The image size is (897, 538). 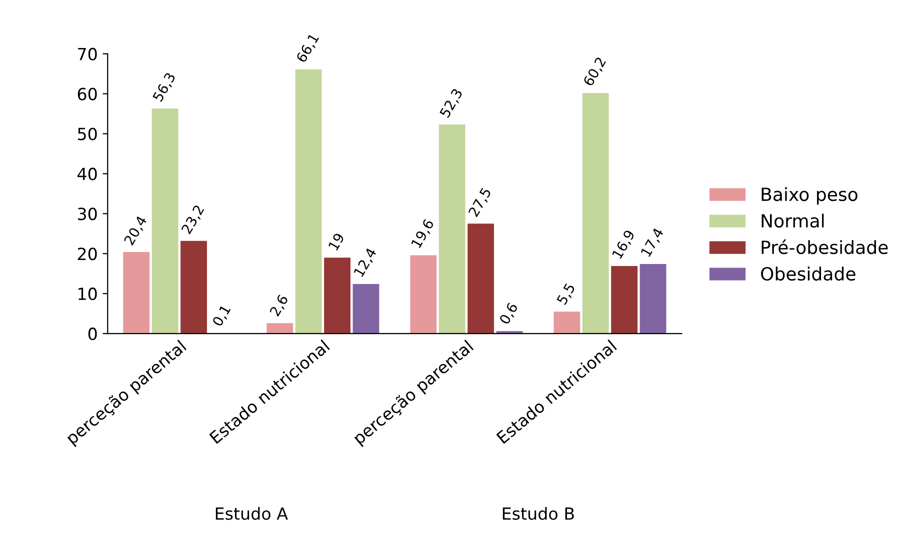 What do you see at coordinates (87, 174) in the screenshot?
I see `y-tick-label: 40` at bounding box center [87, 174].